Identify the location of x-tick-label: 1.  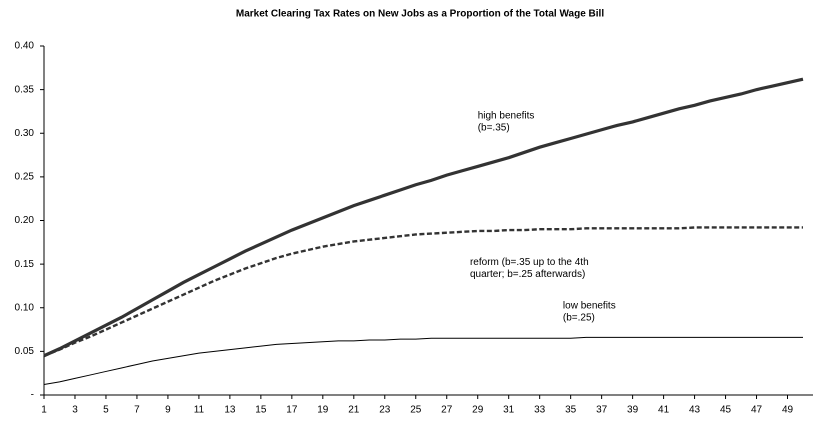
(44, 410).